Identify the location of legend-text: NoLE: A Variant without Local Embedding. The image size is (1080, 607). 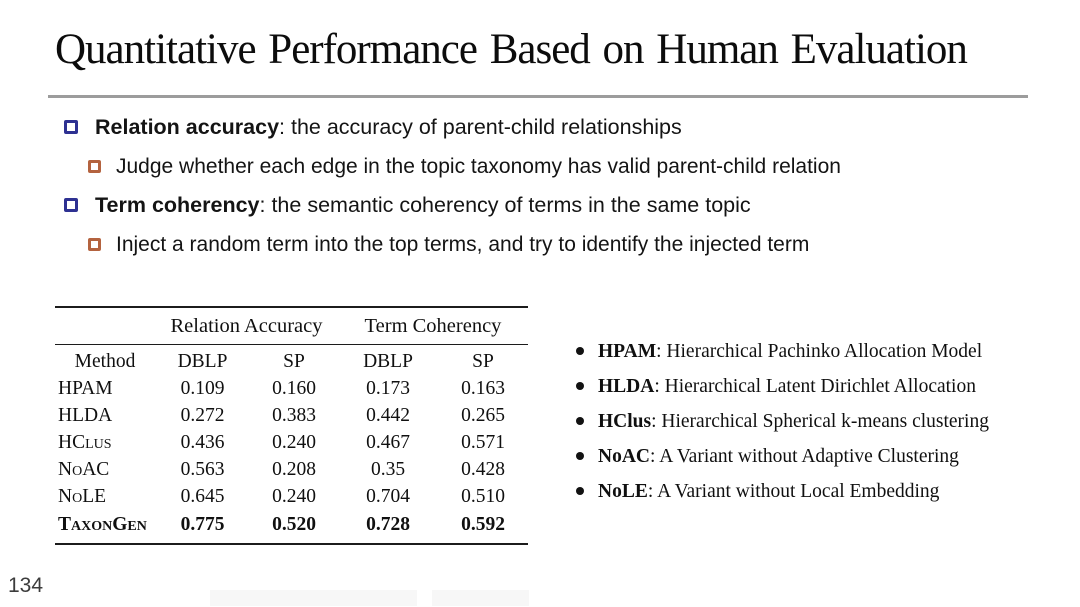
(769, 491).